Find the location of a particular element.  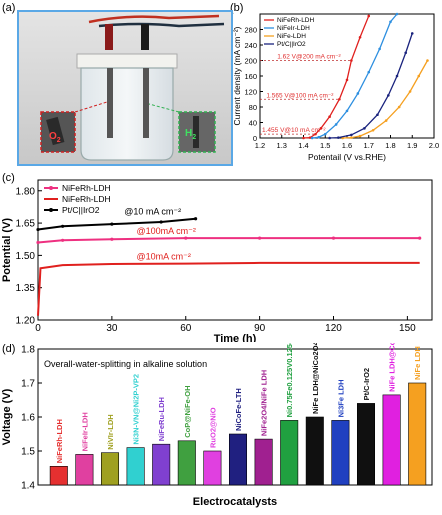

bar-category-label: Ni3Fe LDH is located at coordinates (340, 398).